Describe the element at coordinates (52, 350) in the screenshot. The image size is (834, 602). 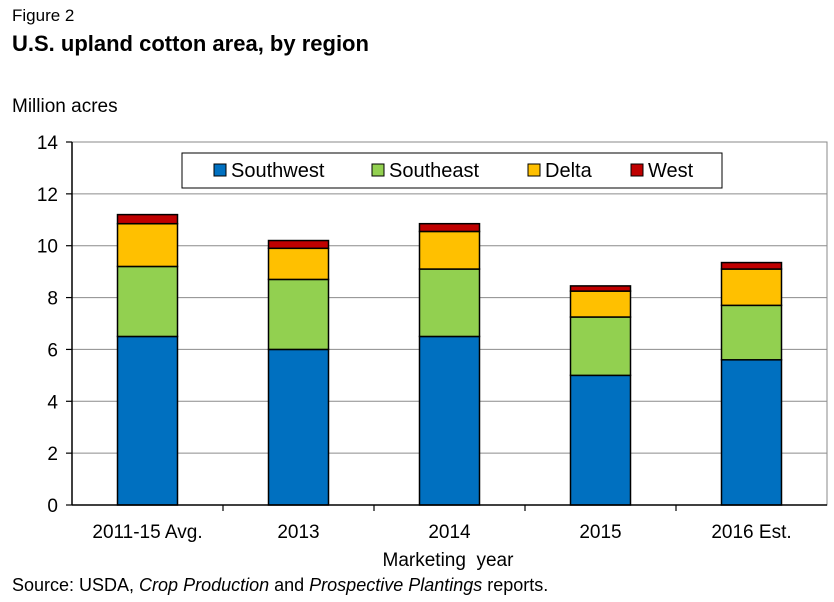
I see `y-tick-label: 6` at that location.